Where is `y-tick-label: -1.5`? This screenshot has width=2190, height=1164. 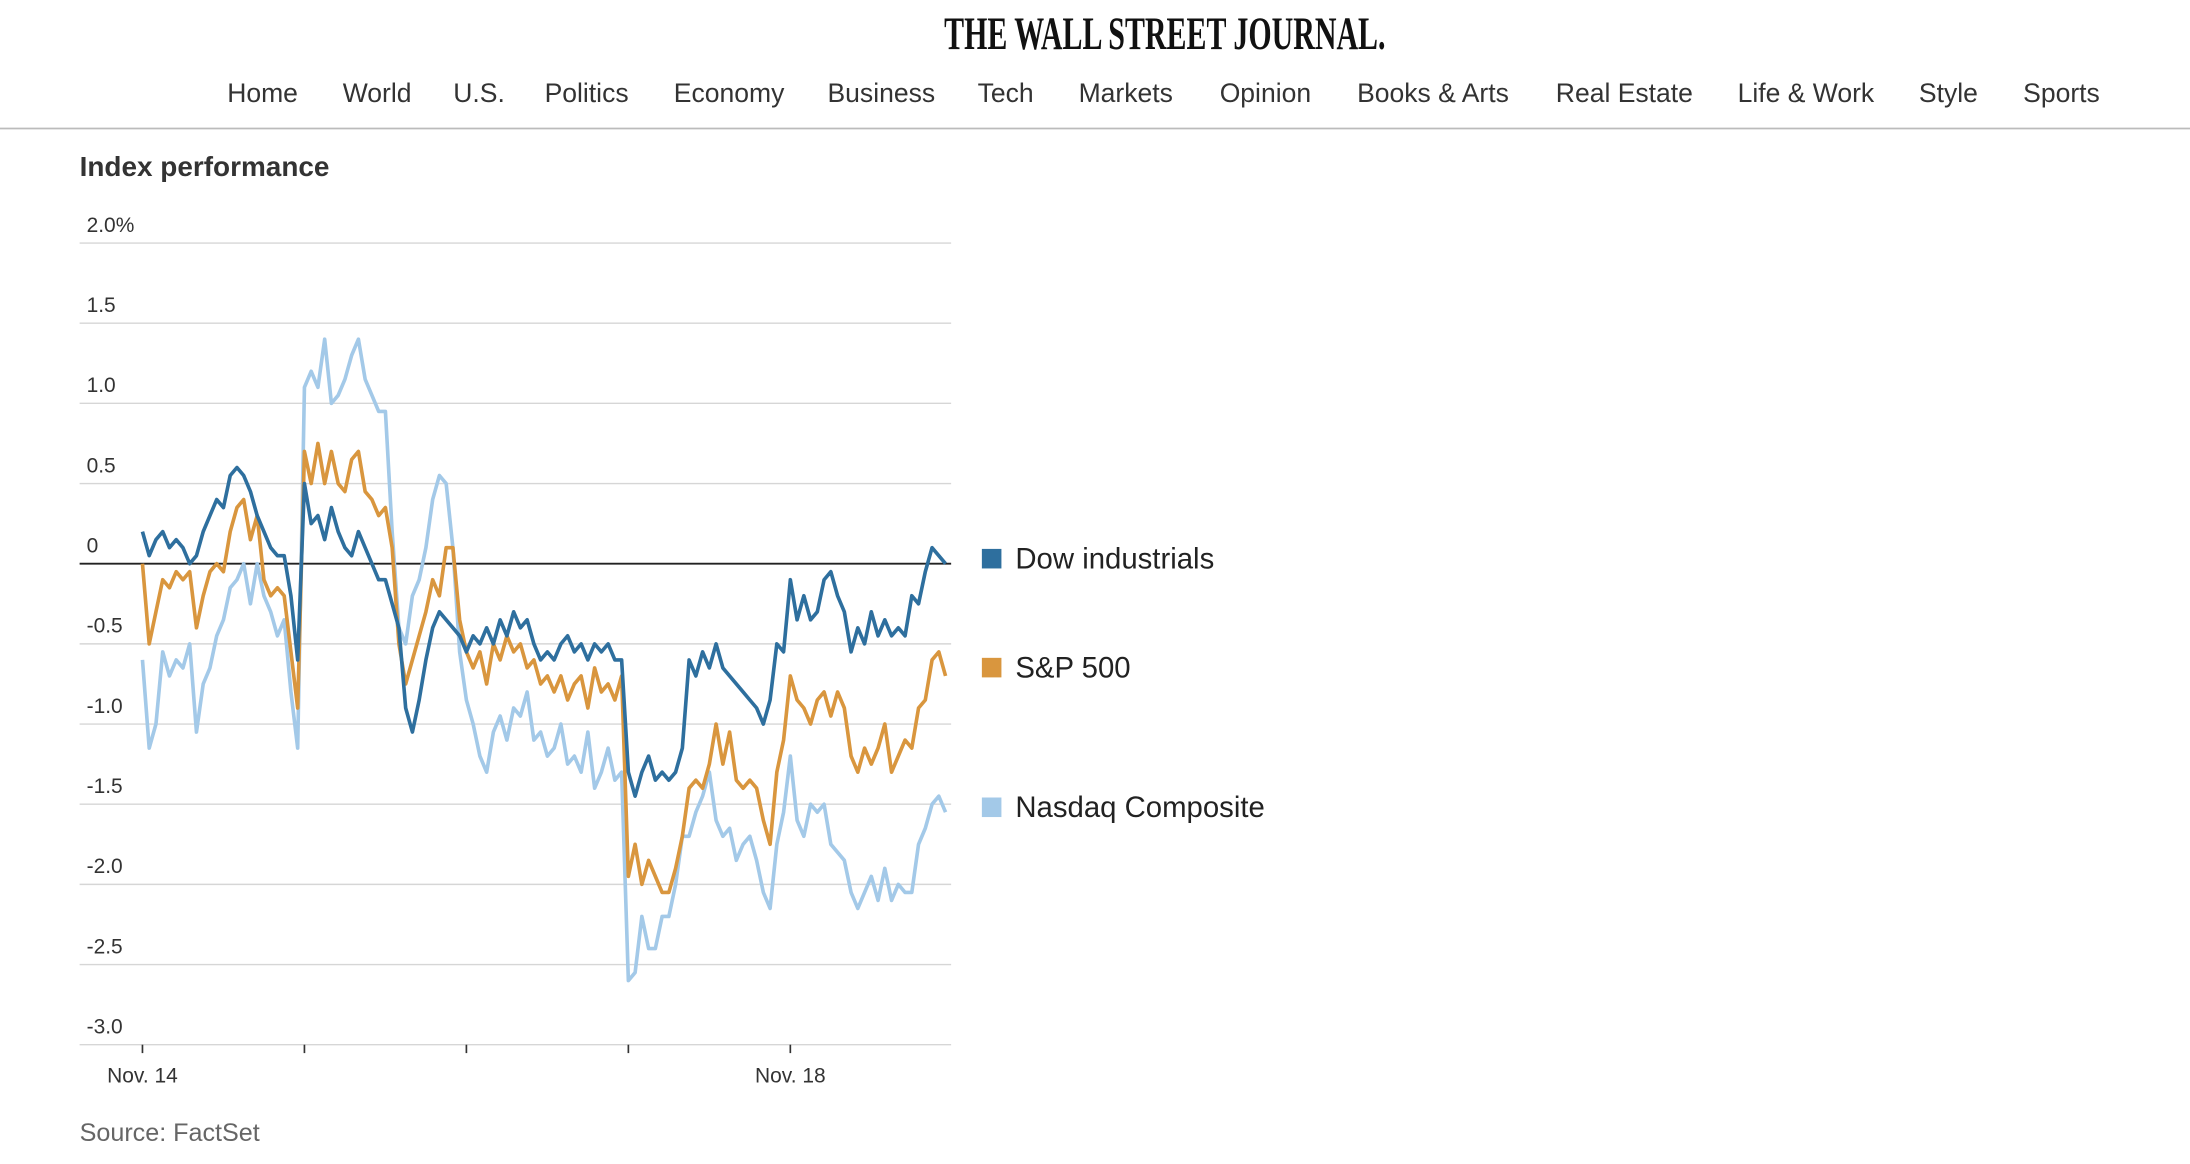
y-tick-label: -1.5 is located at coordinates (105, 786).